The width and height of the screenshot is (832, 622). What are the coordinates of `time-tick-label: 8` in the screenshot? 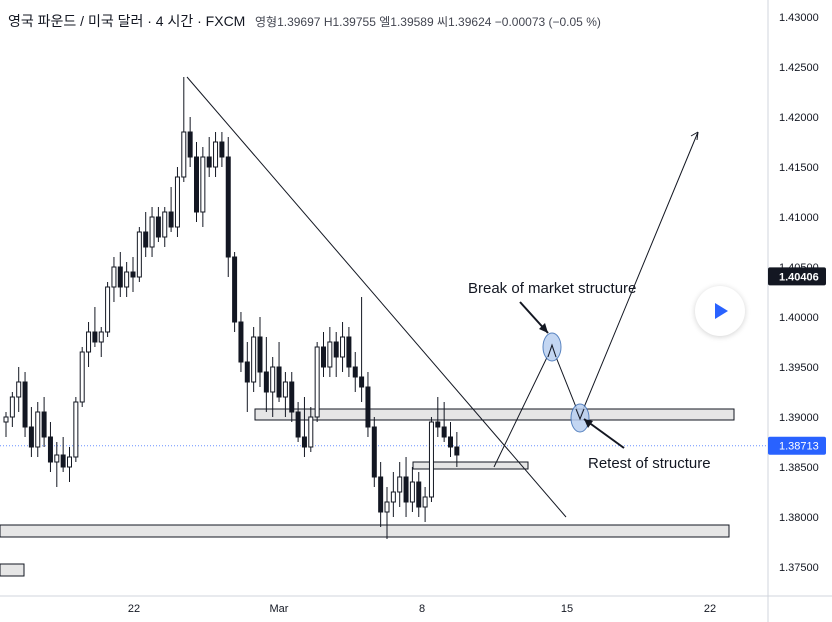 It's located at (422, 609).